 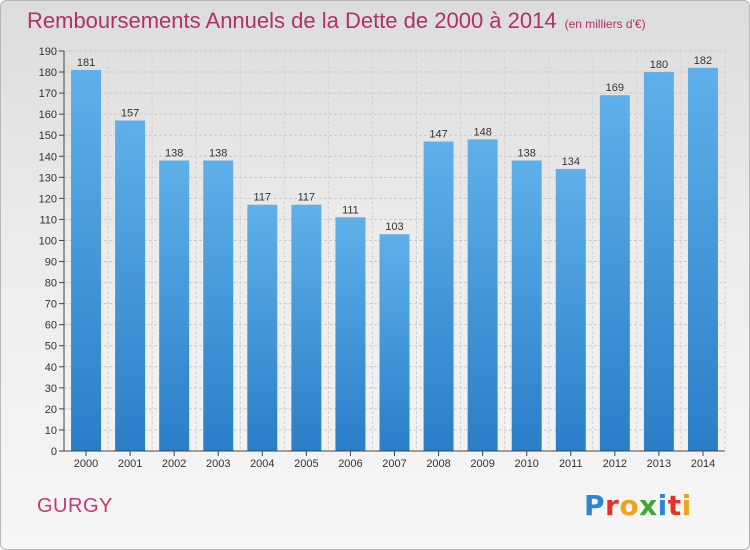 I want to click on y-tick-label: 180, so click(x=48, y=73).